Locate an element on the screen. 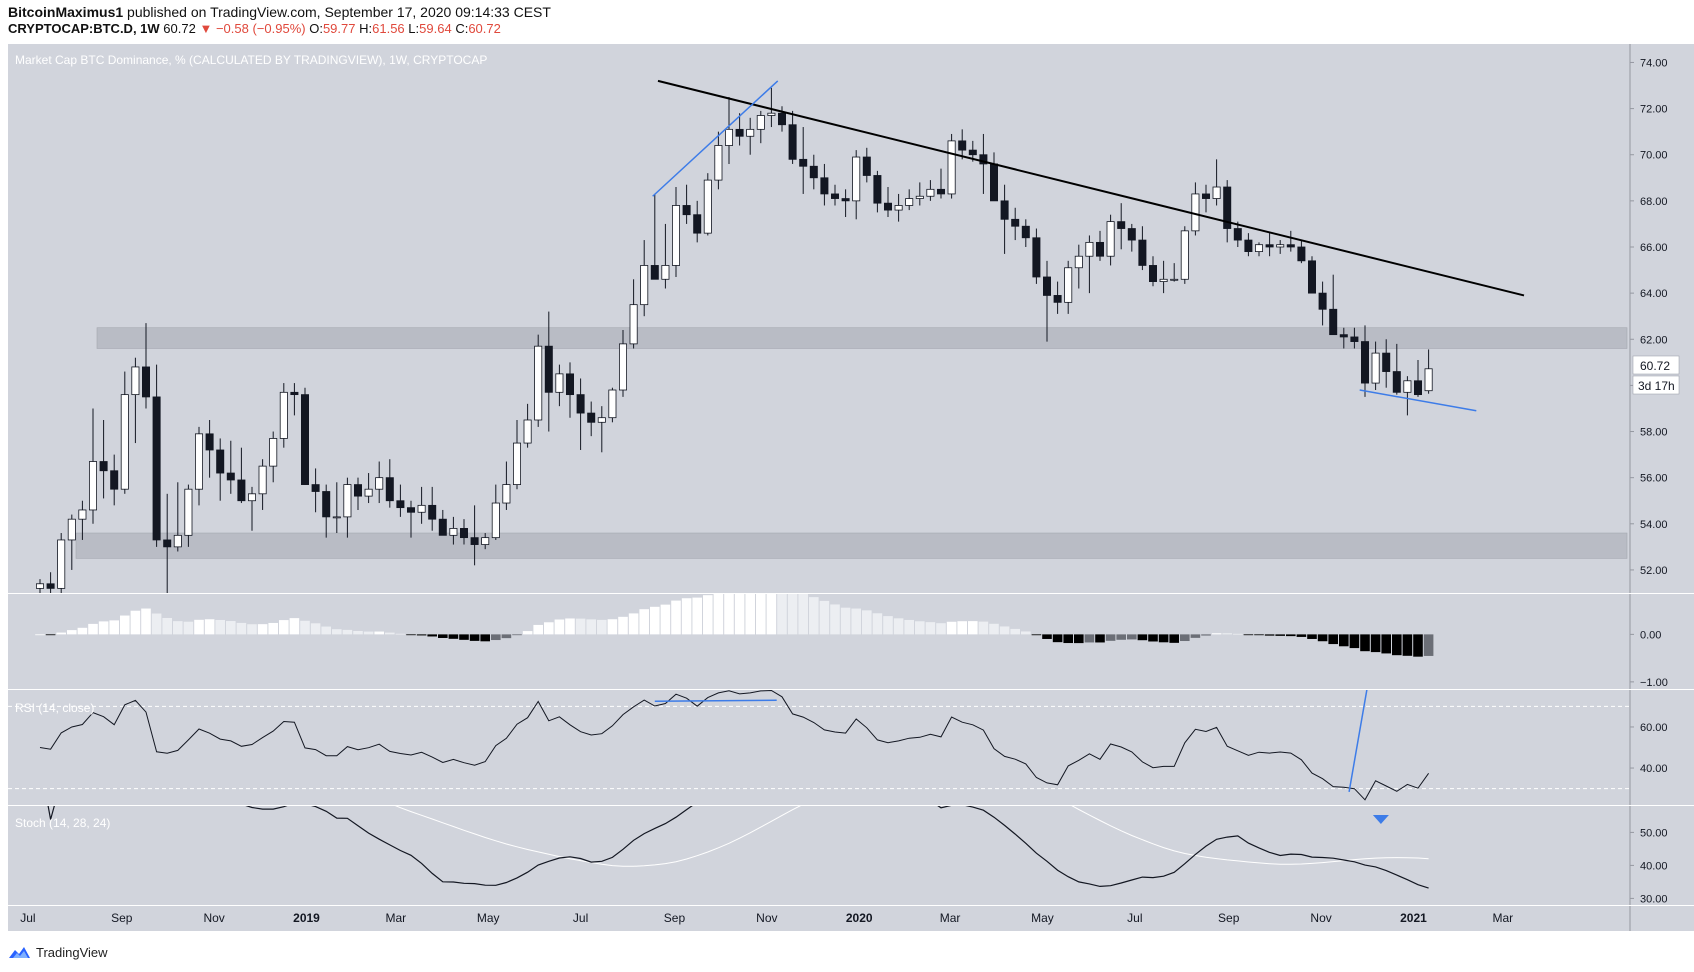 This screenshot has width=1694, height=972. author-name: BitcoinMaximus1 is located at coordinates (66, 12).